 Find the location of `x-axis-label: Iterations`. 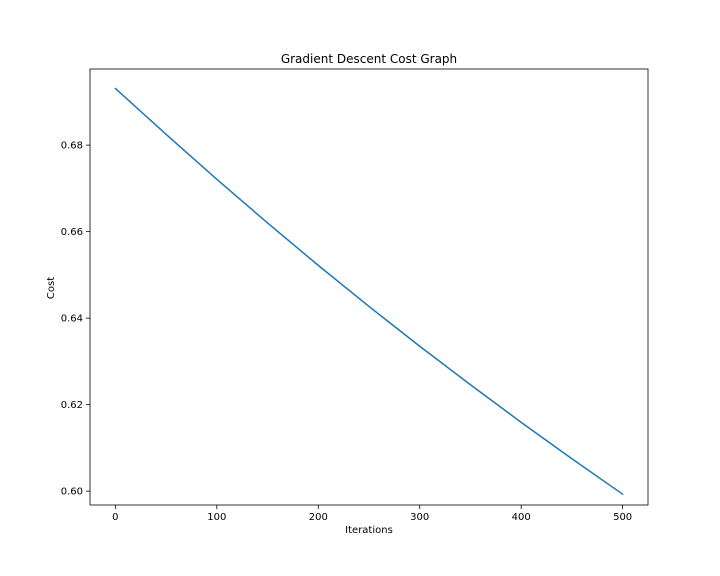

x-axis-label: Iterations is located at coordinates (369, 530).